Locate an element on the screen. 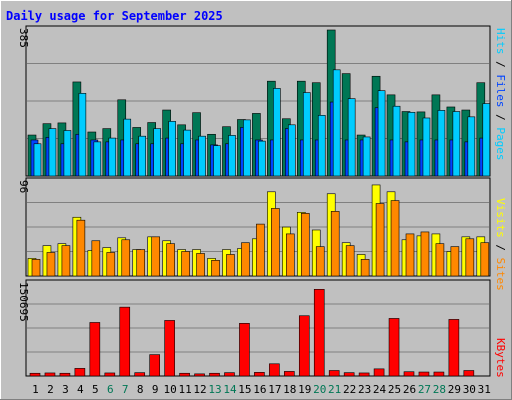 Image resolution: width=512 pixels, height=400 pixels. day-label: 27 is located at coordinates (424, 389).